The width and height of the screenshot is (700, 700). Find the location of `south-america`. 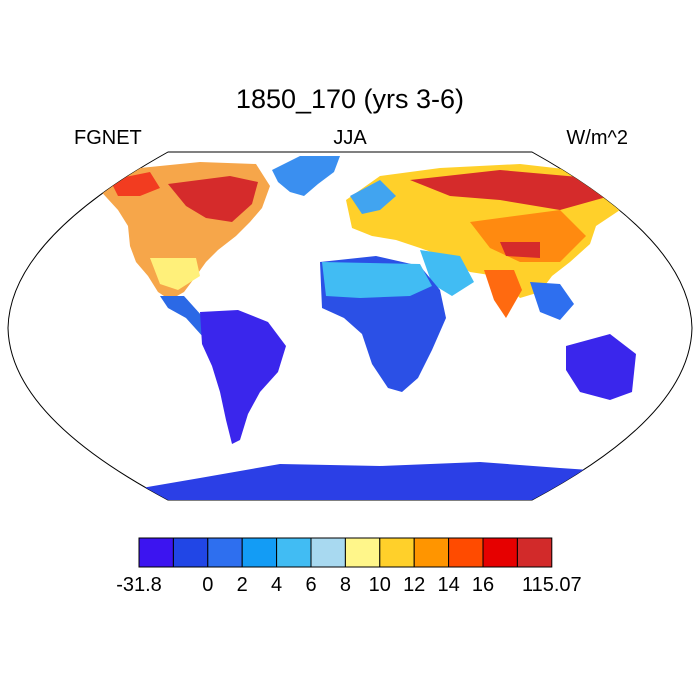

south-america is located at coordinates (243, 377).